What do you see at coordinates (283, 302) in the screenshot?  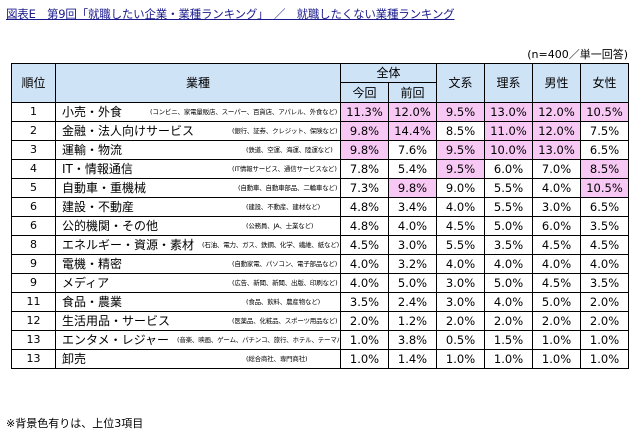 I see `industry-description: (食品、飲料、農産物など)` at bounding box center [283, 302].